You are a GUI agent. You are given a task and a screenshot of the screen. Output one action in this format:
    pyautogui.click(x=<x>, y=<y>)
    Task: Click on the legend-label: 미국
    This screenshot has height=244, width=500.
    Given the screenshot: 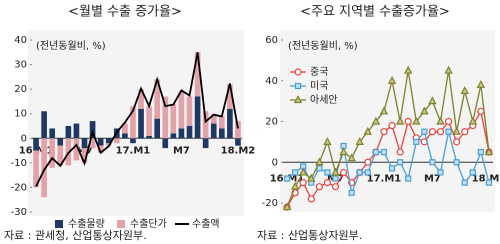 What is the action you would take?
    pyautogui.click(x=319, y=86)
    